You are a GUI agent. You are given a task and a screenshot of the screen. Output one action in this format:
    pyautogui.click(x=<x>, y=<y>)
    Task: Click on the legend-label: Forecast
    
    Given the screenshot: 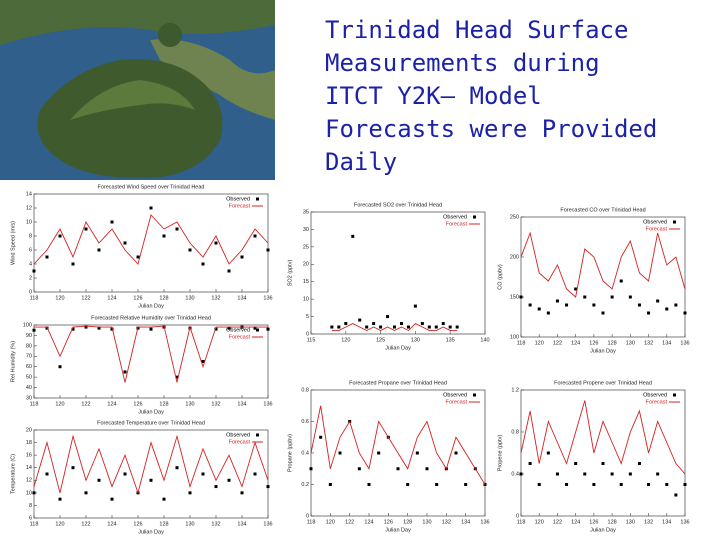 What is the action you would take?
    pyautogui.click(x=657, y=229)
    